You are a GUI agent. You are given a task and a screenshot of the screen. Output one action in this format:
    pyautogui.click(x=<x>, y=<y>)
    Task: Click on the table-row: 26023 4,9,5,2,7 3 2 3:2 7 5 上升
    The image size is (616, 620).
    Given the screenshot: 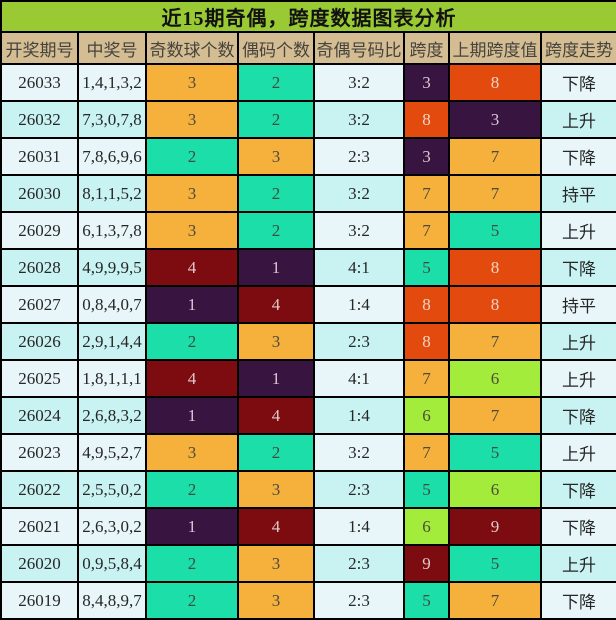 What is the action you would take?
    pyautogui.click(x=308, y=452)
    